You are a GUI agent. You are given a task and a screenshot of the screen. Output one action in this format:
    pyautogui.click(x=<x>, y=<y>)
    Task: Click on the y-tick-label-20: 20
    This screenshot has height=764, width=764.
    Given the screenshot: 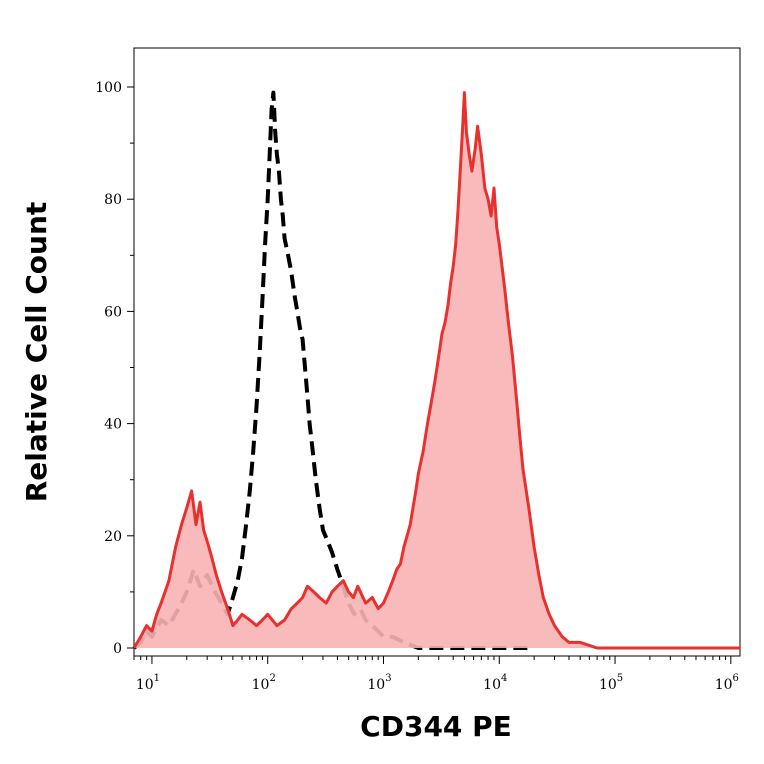 What is the action you would take?
    pyautogui.click(x=113, y=537)
    